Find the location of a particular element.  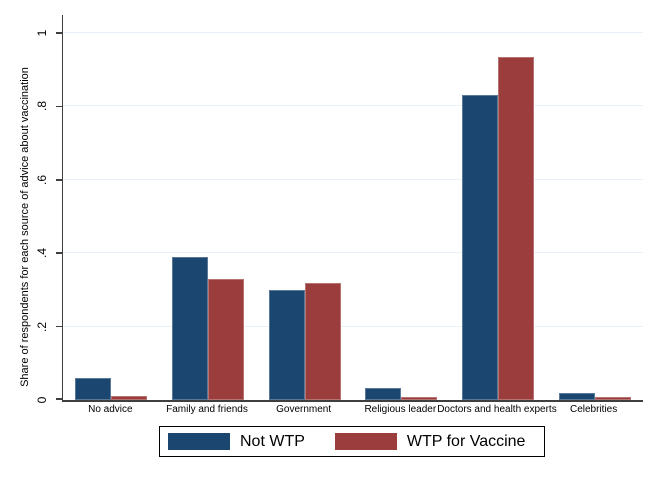

bar-not-wtp-celebrities is located at coordinates (576, 396).